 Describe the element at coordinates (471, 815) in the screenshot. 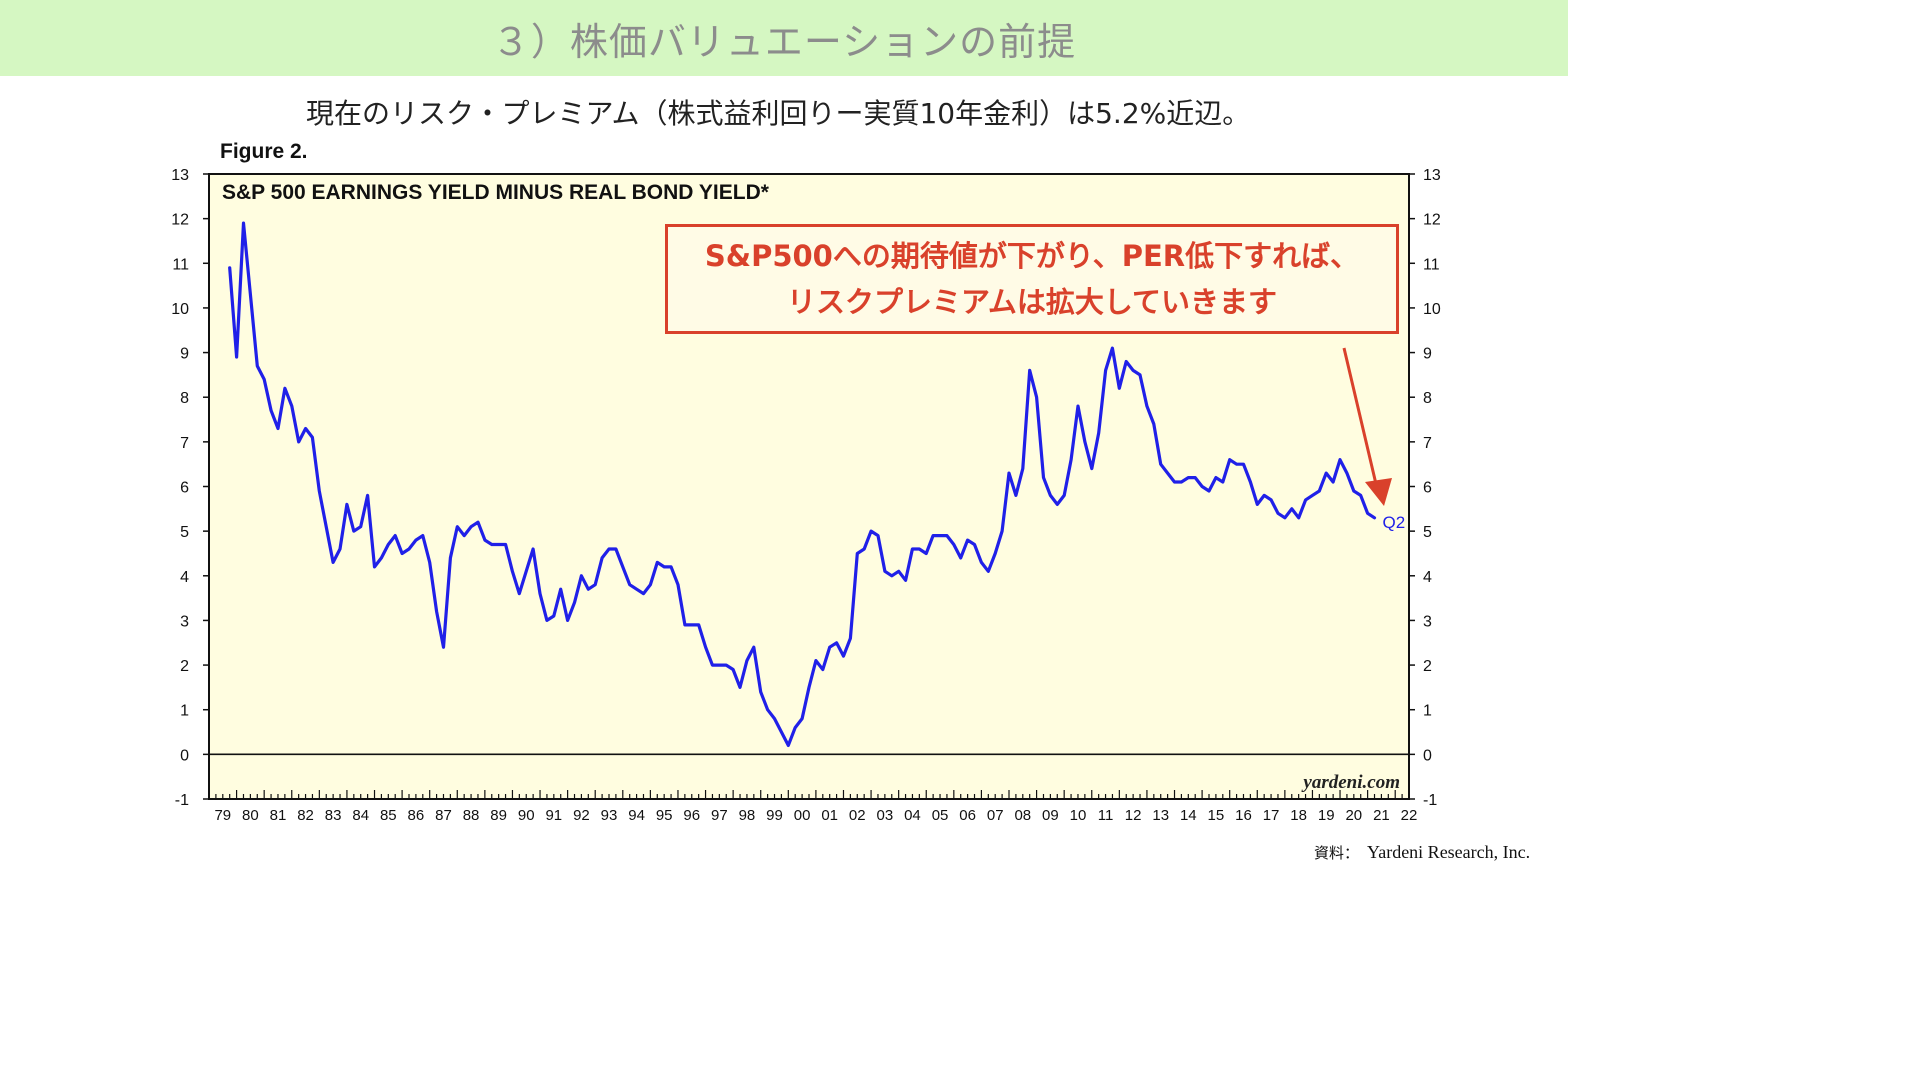

I see `x-tick-label: 88` at that location.